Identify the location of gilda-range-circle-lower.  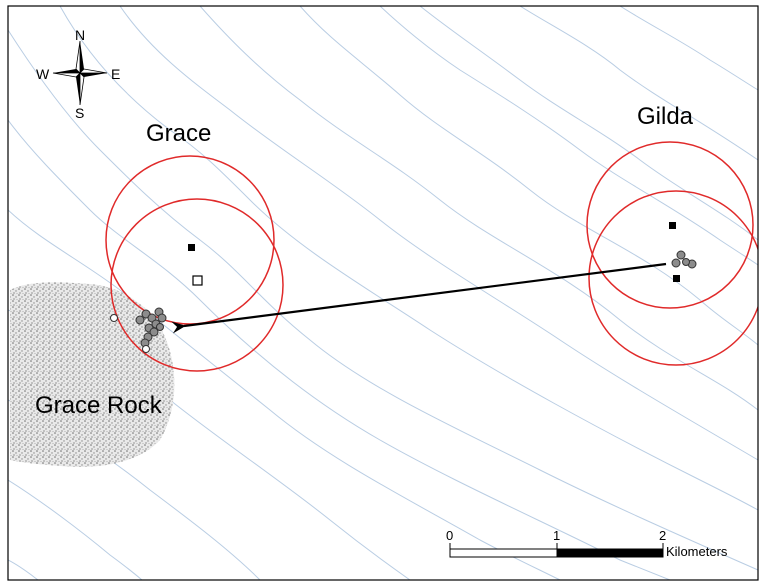
(673, 278).